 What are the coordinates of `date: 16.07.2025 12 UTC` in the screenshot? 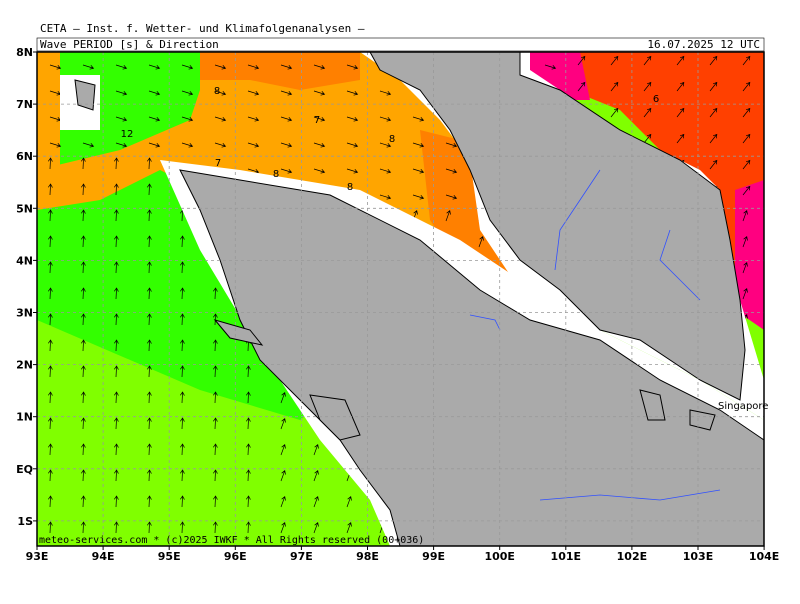 It's located at (703, 44).